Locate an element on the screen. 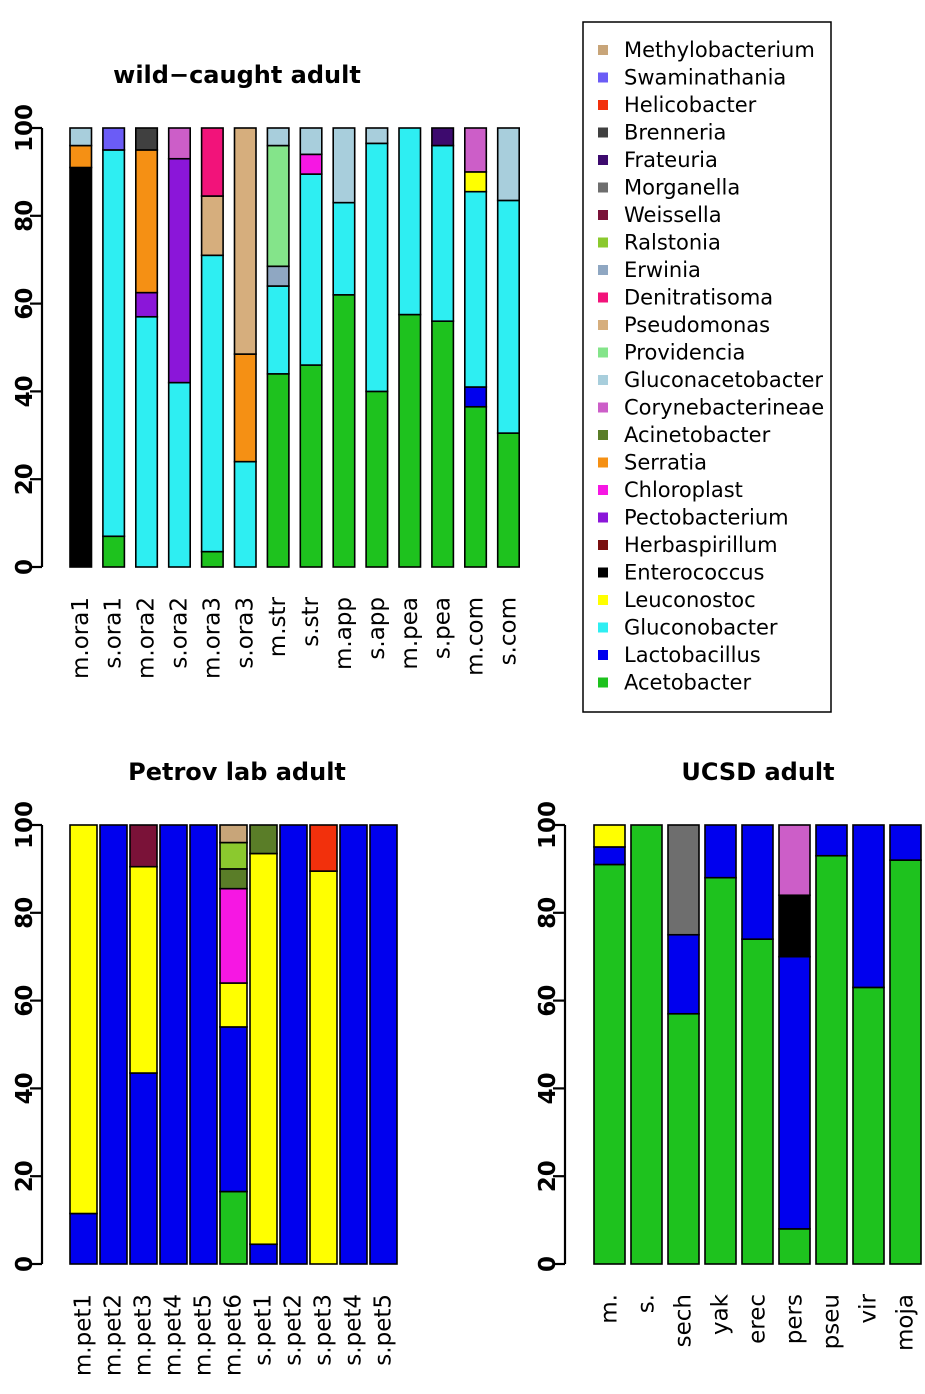 This screenshot has width=925, height=1394. category-label: s.app is located at coordinates (377, 628).